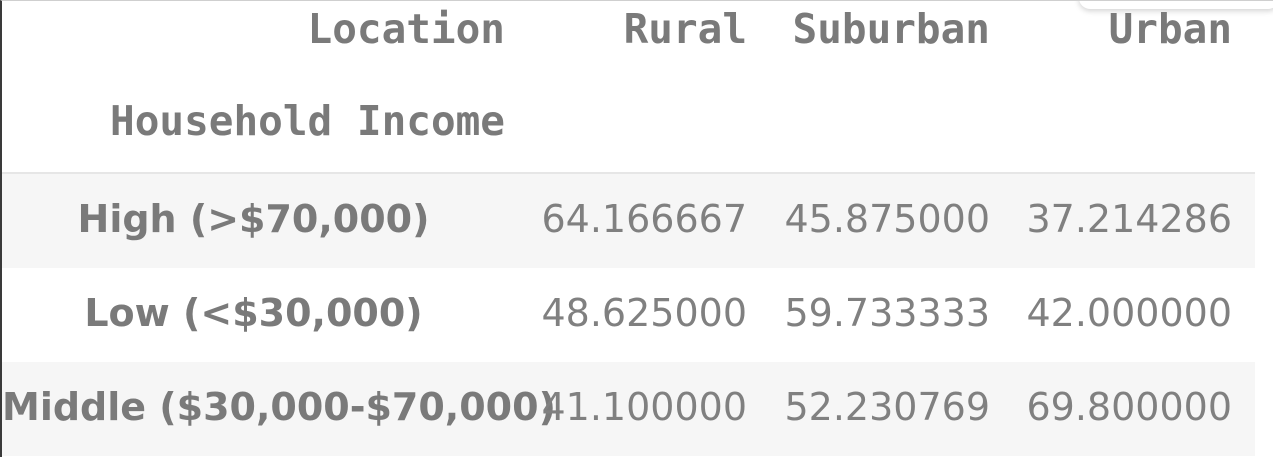 The image size is (1273, 457). What do you see at coordinates (887, 313) in the screenshot?
I see `table-cell: 59.733333` at bounding box center [887, 313].